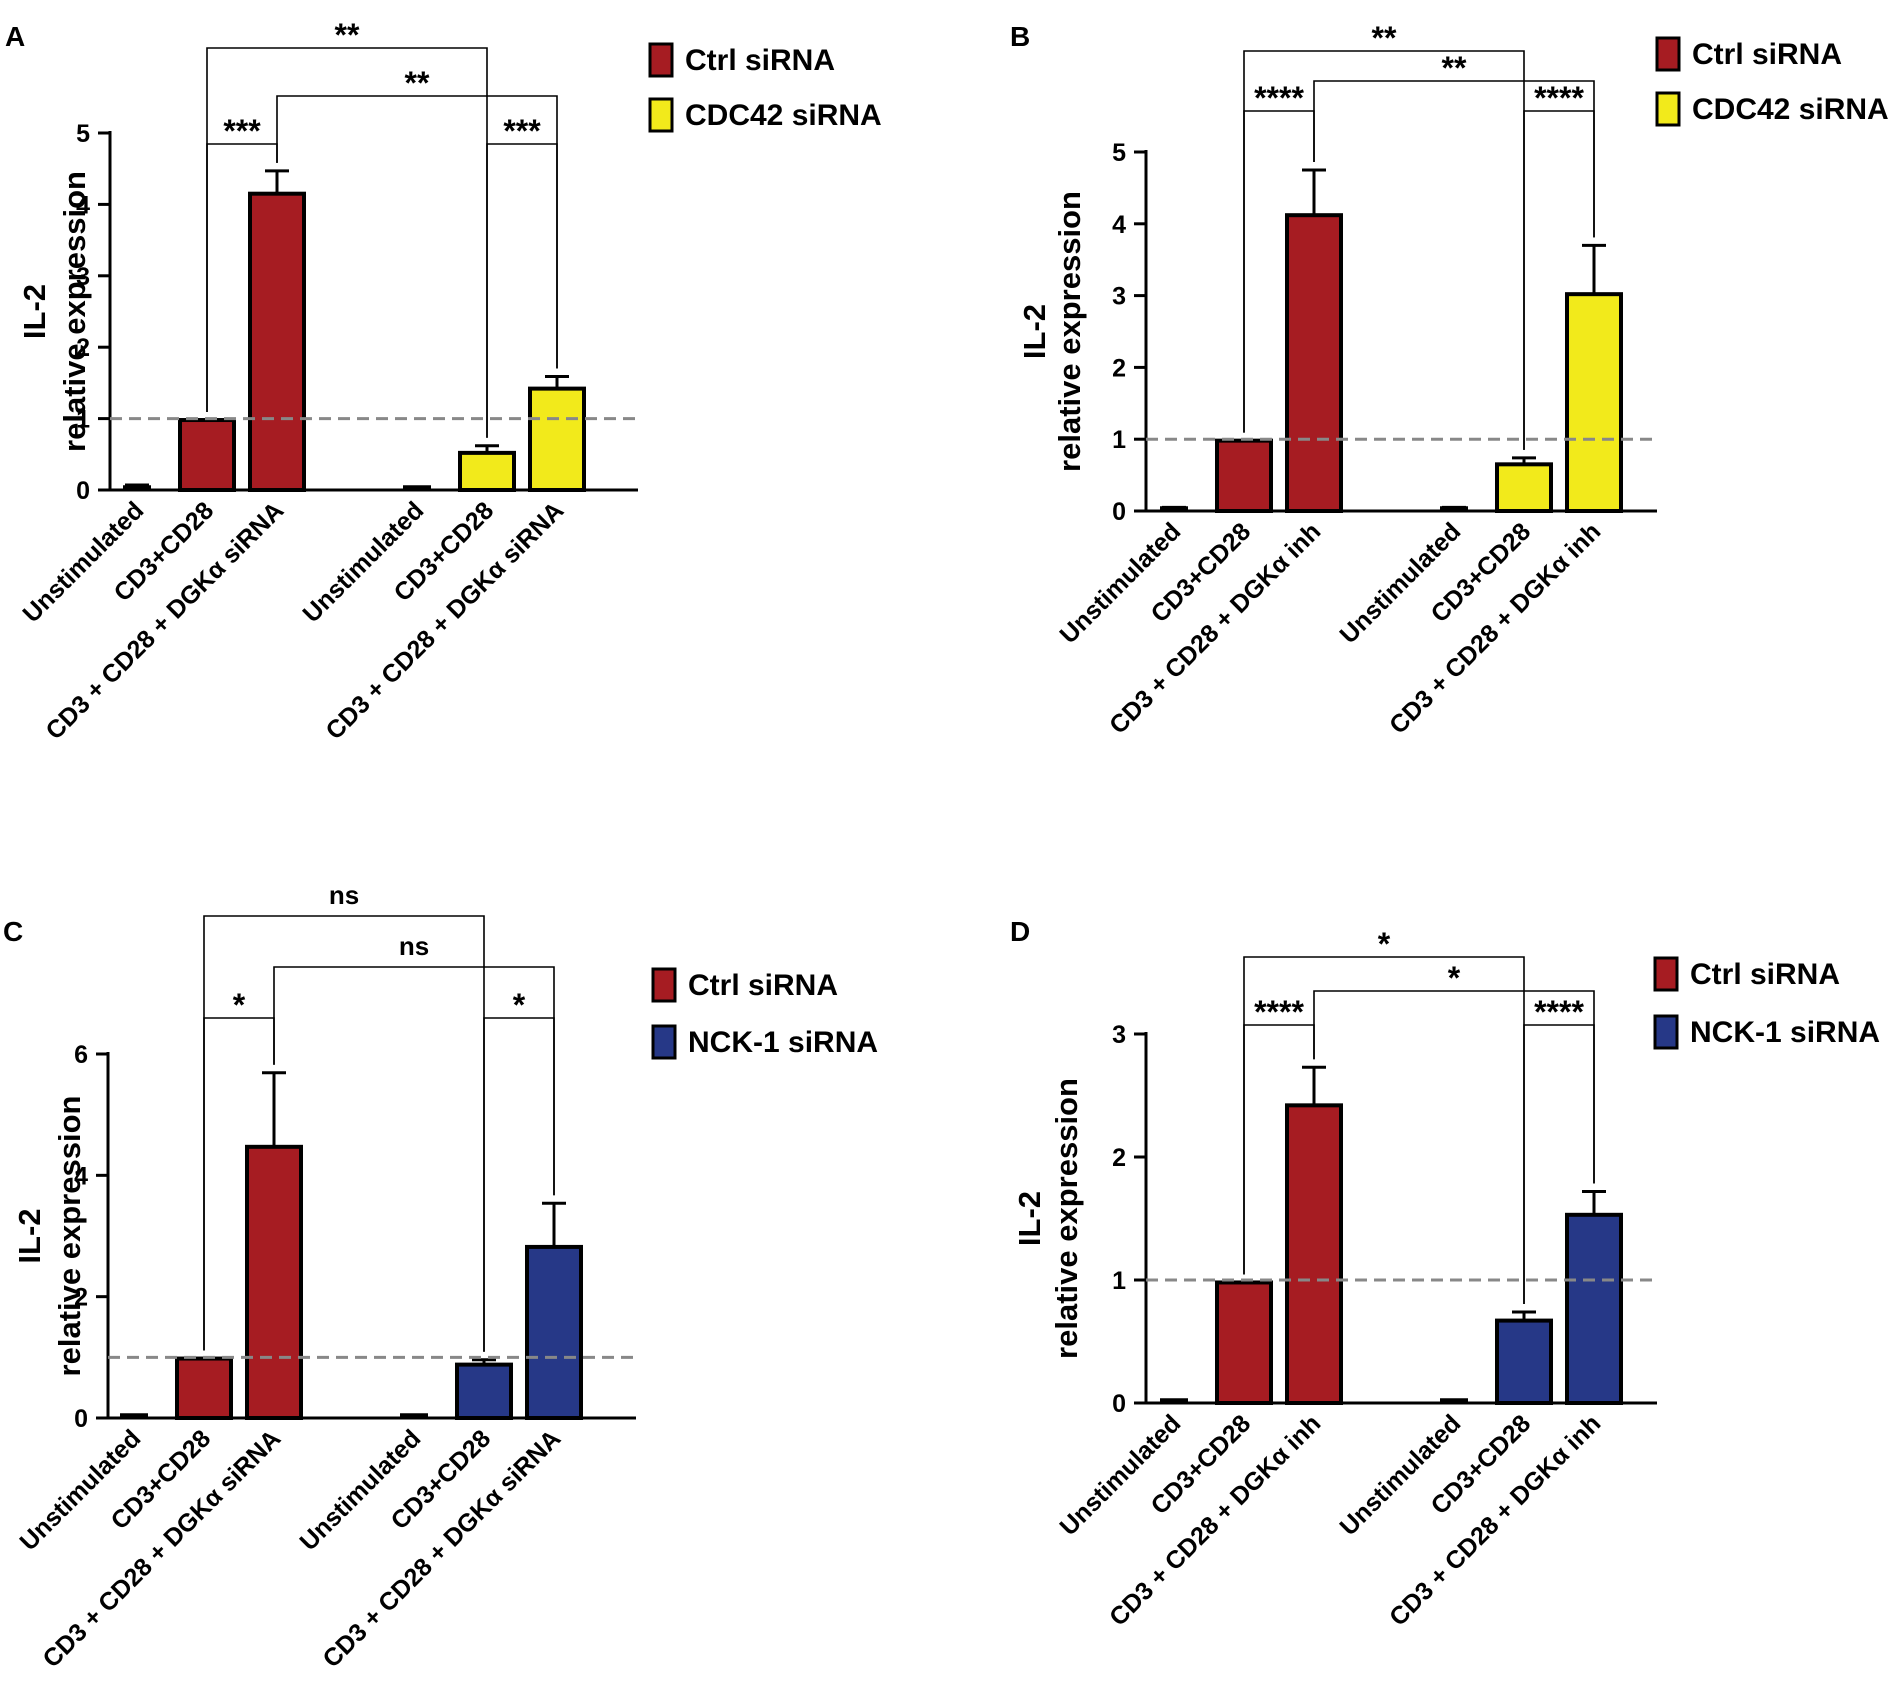 The width and height of the screenshot is (1896, 1700). I want to click on panel-letter: D, so click(1020, 931).